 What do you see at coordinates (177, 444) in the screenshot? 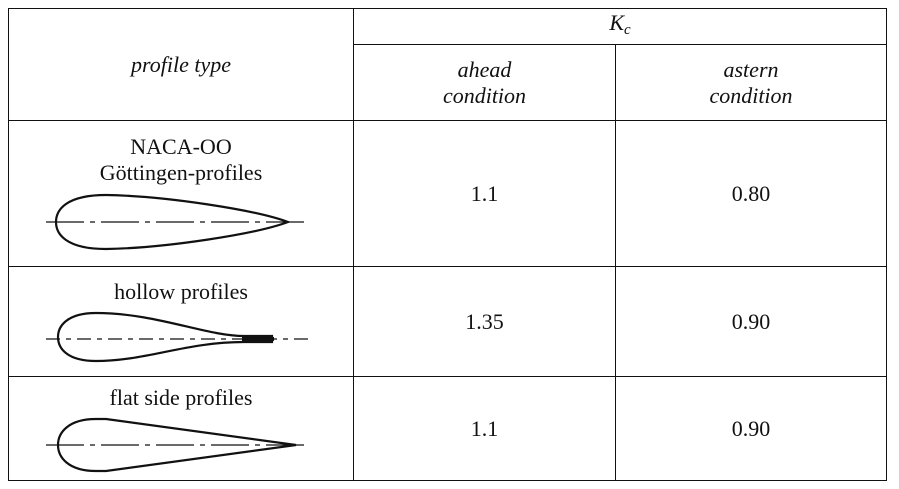
I see `flat-side-profile-icon` at bounding box center [177, 444].